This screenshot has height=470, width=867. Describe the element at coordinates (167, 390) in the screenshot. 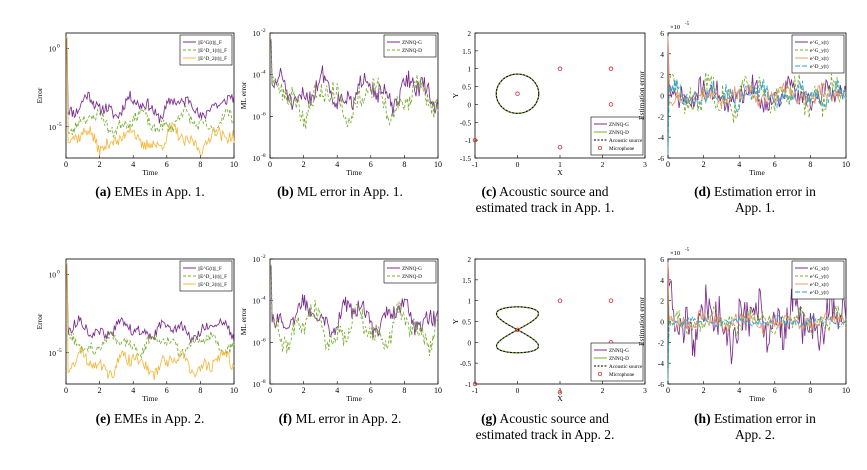

I see `x-tick-label: 6` at that location.